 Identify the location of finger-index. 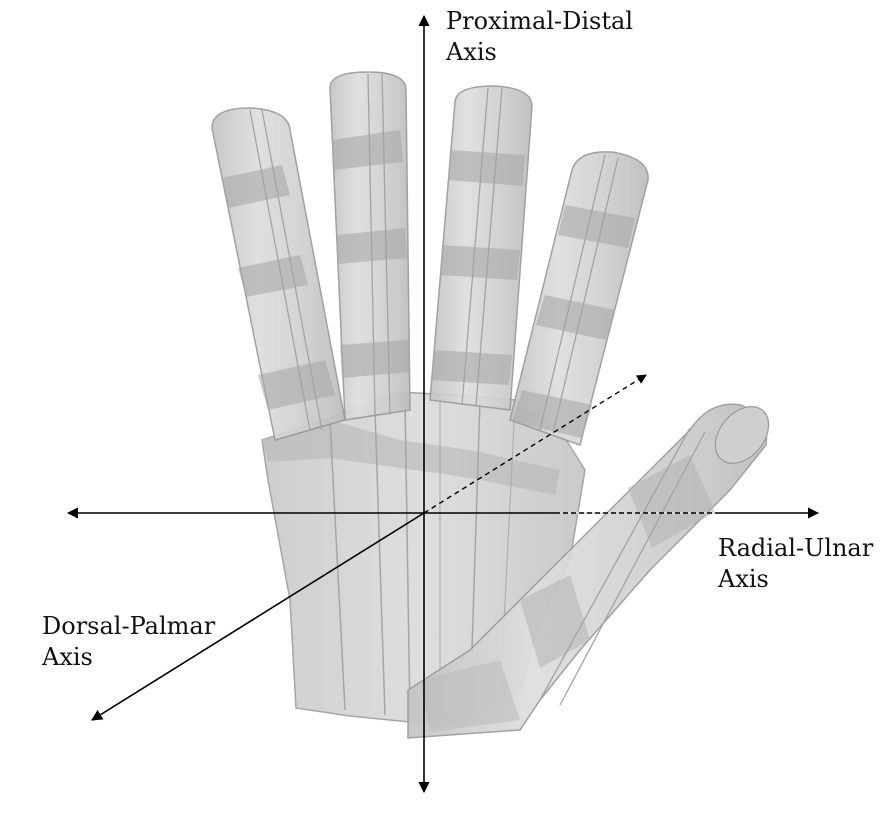
(278, 274).